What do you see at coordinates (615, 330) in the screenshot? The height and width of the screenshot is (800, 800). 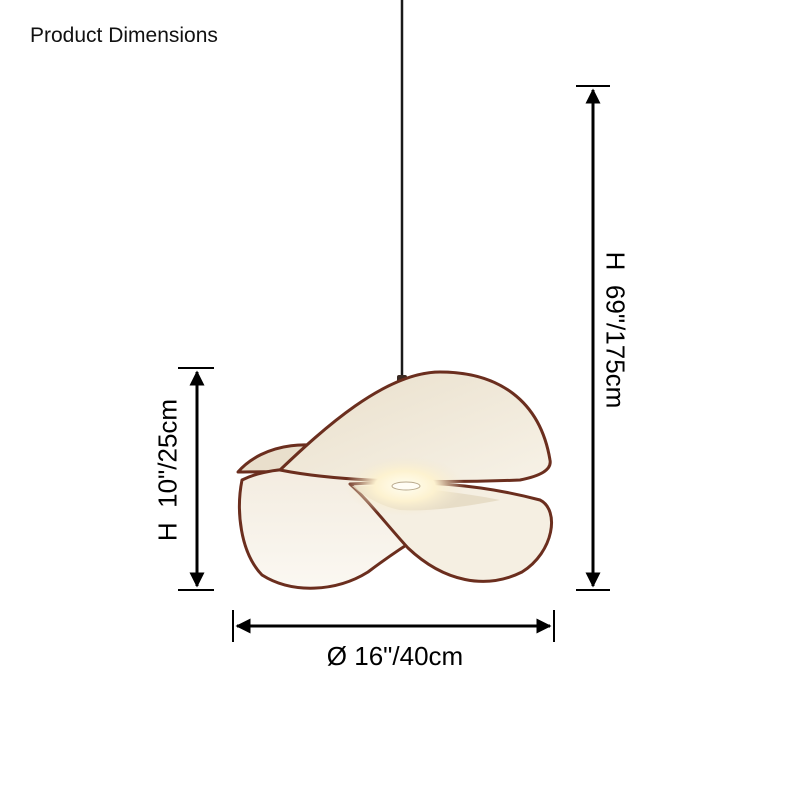 I see `overall-height-label: H 69"/175cm` at bounding box center [615, 330].